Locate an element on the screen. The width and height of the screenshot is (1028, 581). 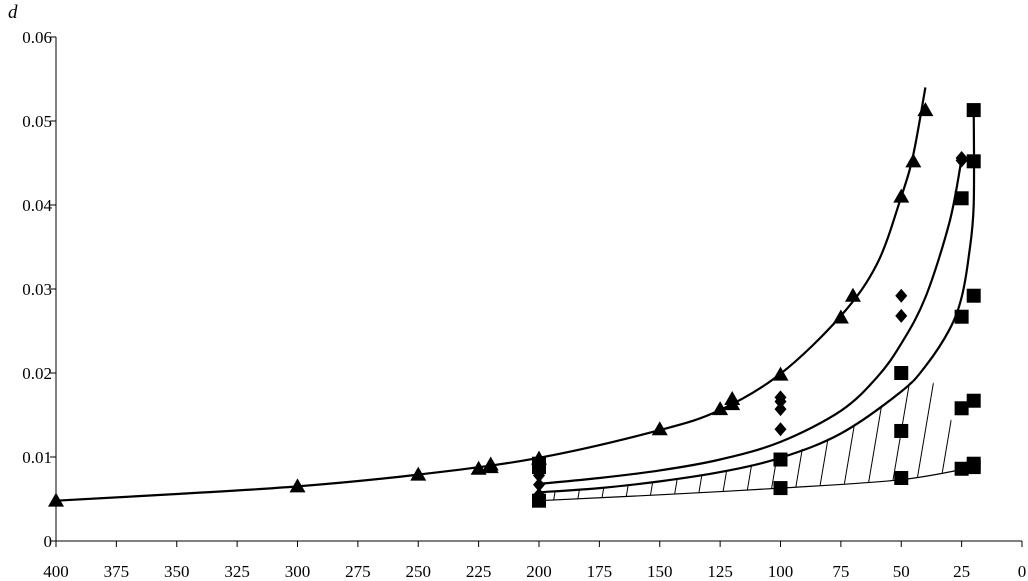
y-tick-label: 0.06 is located at coordinates (37, 37).